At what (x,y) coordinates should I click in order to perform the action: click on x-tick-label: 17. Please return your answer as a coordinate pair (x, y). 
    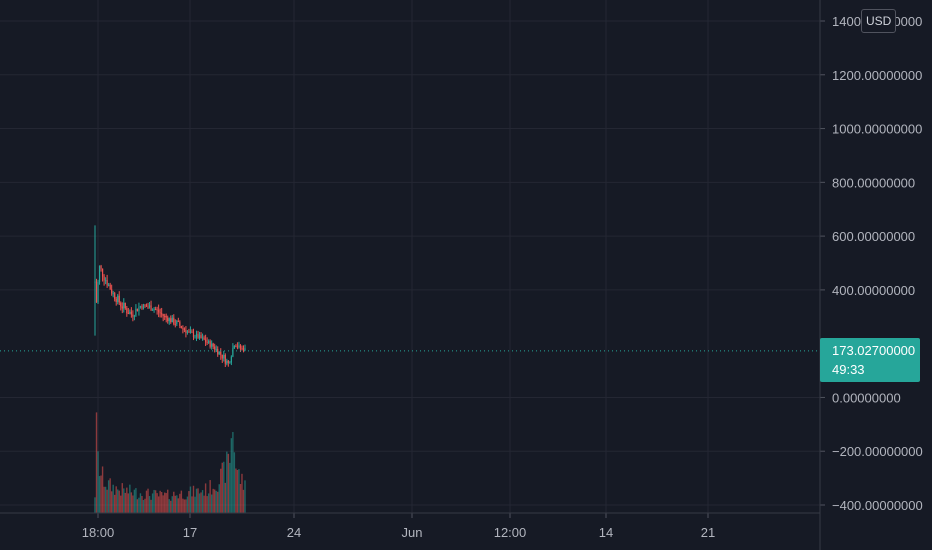
    Looking at the image, I should click on (190, 532).